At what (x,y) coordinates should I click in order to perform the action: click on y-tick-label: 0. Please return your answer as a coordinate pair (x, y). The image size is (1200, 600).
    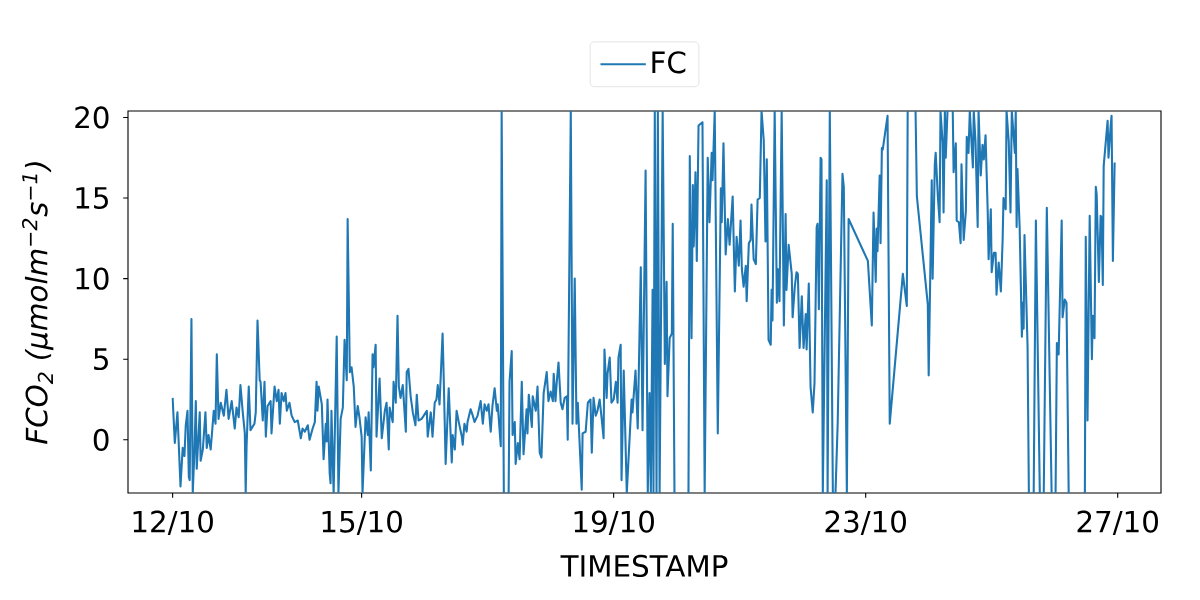
    Looking at the image, I should click on (101, 439).